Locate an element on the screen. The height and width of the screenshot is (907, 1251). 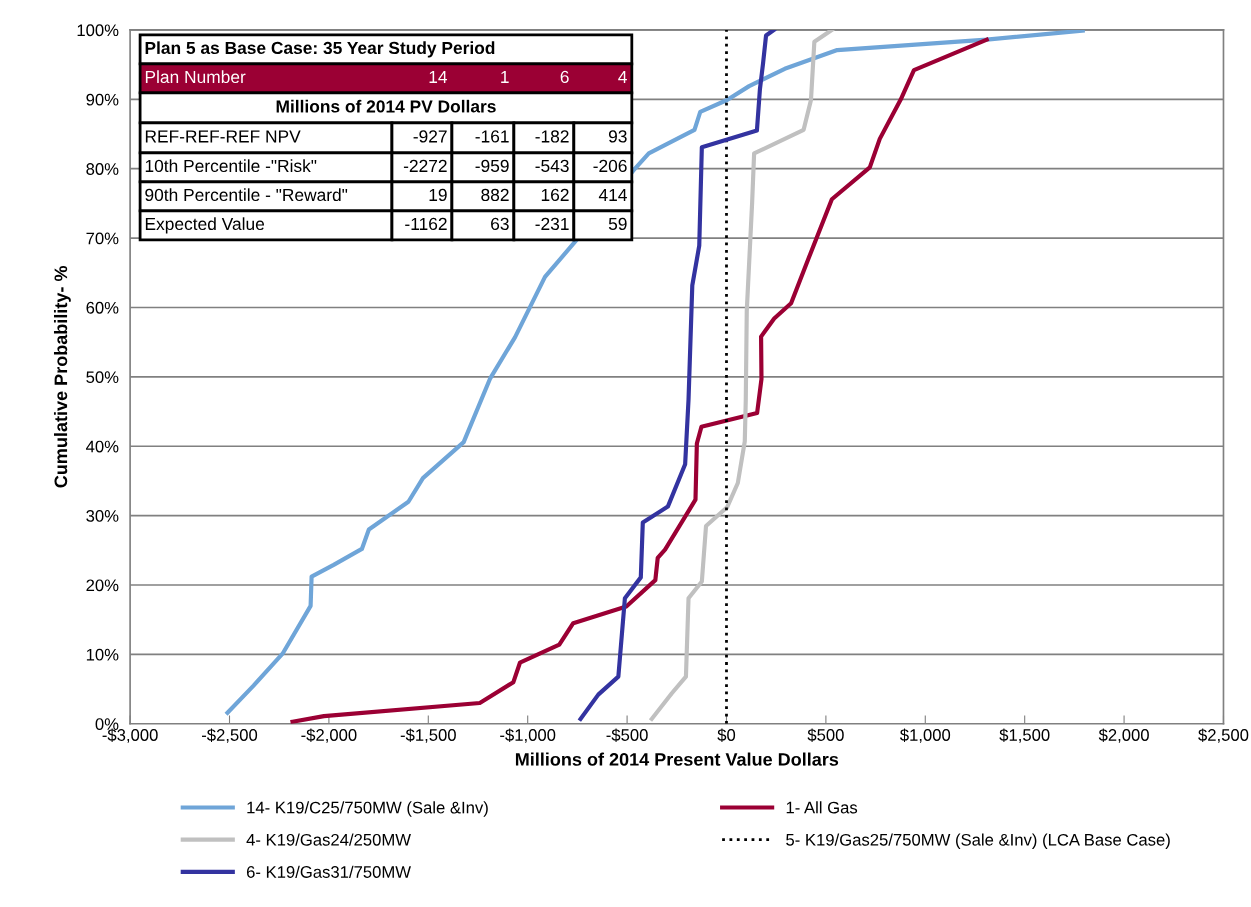
x-tick-label: -$3,000 is located at coordinates (130, 735).